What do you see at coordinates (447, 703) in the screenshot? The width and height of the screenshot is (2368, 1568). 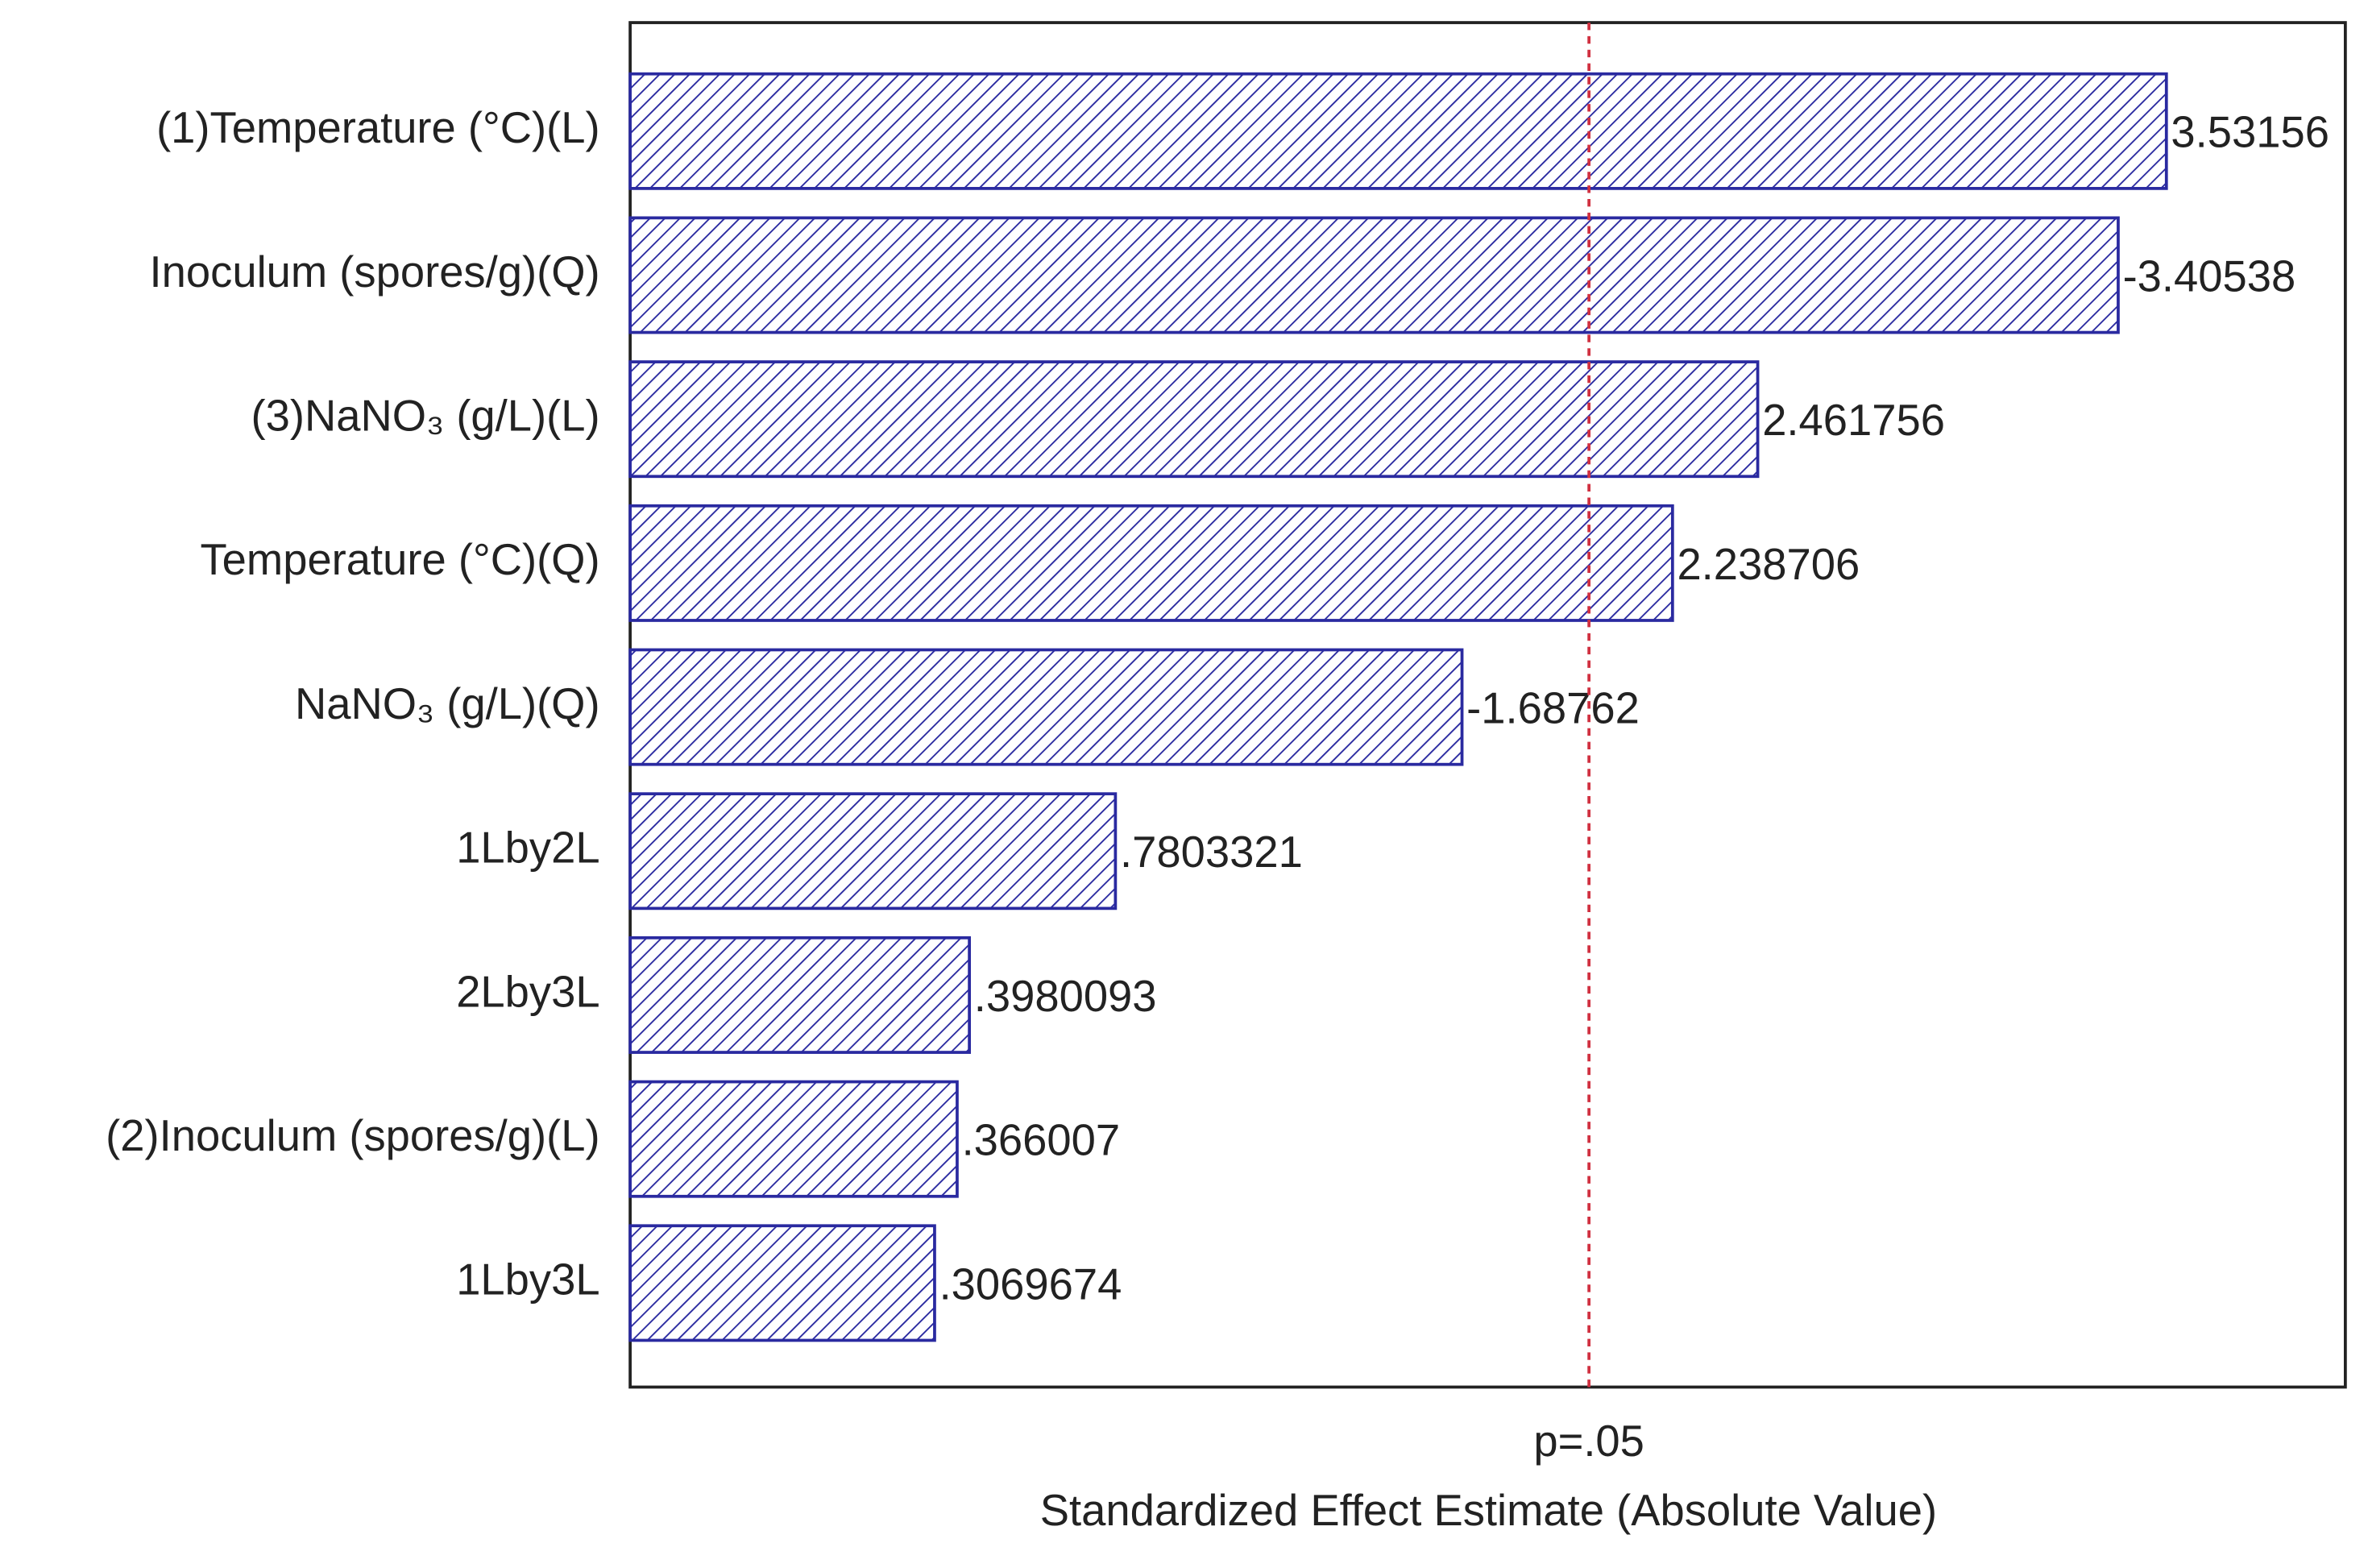 I see `y-tick-label: NaNO₃ (g/L)(Q)` at bounding box center [447, 703].